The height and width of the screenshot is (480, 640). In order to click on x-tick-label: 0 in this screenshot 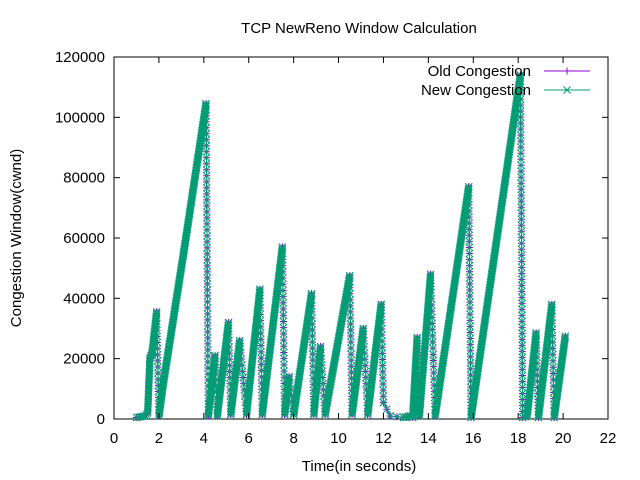, I will do `click(114, 438)`.